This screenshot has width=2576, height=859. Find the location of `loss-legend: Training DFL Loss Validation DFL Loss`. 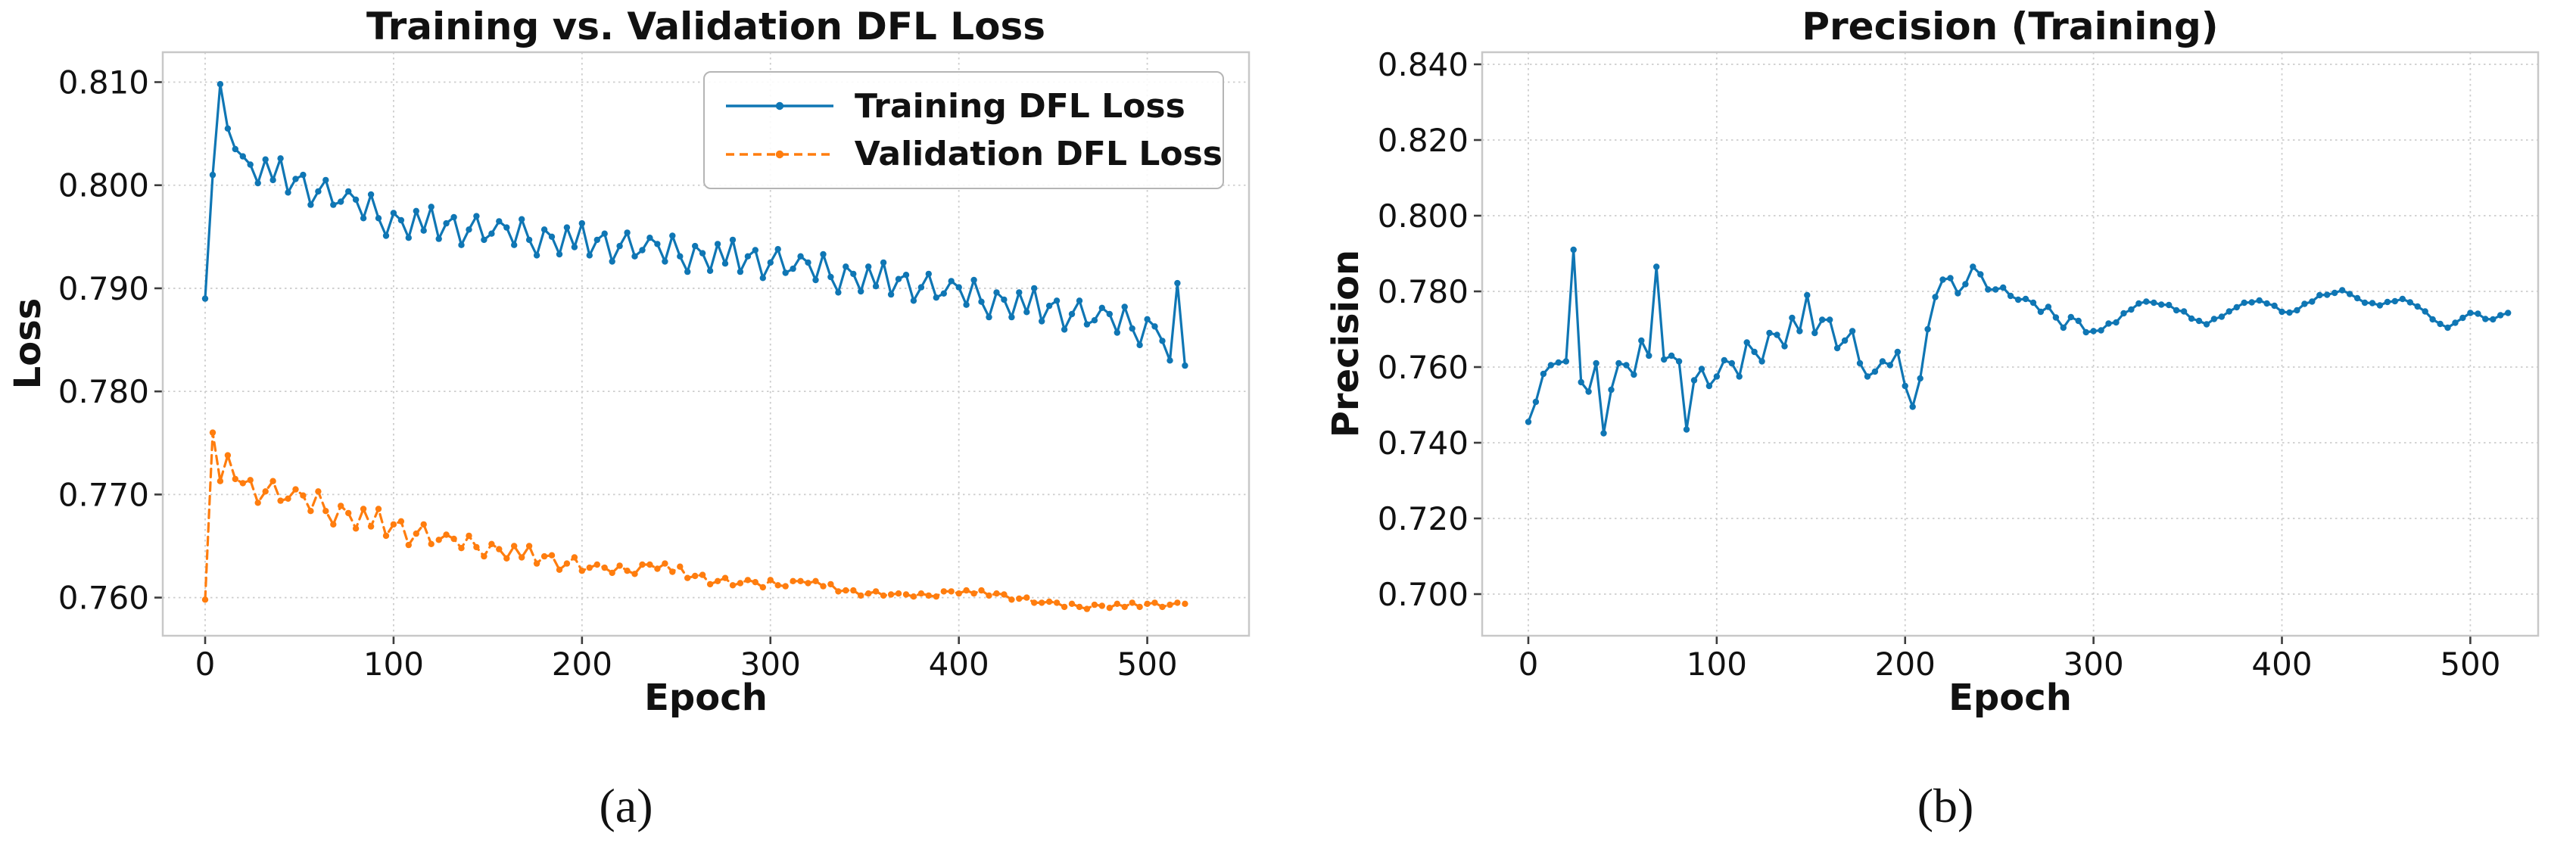

loss-legend: Training DFL Loss Validation DFL Loss is located at coordinates (963, 130).